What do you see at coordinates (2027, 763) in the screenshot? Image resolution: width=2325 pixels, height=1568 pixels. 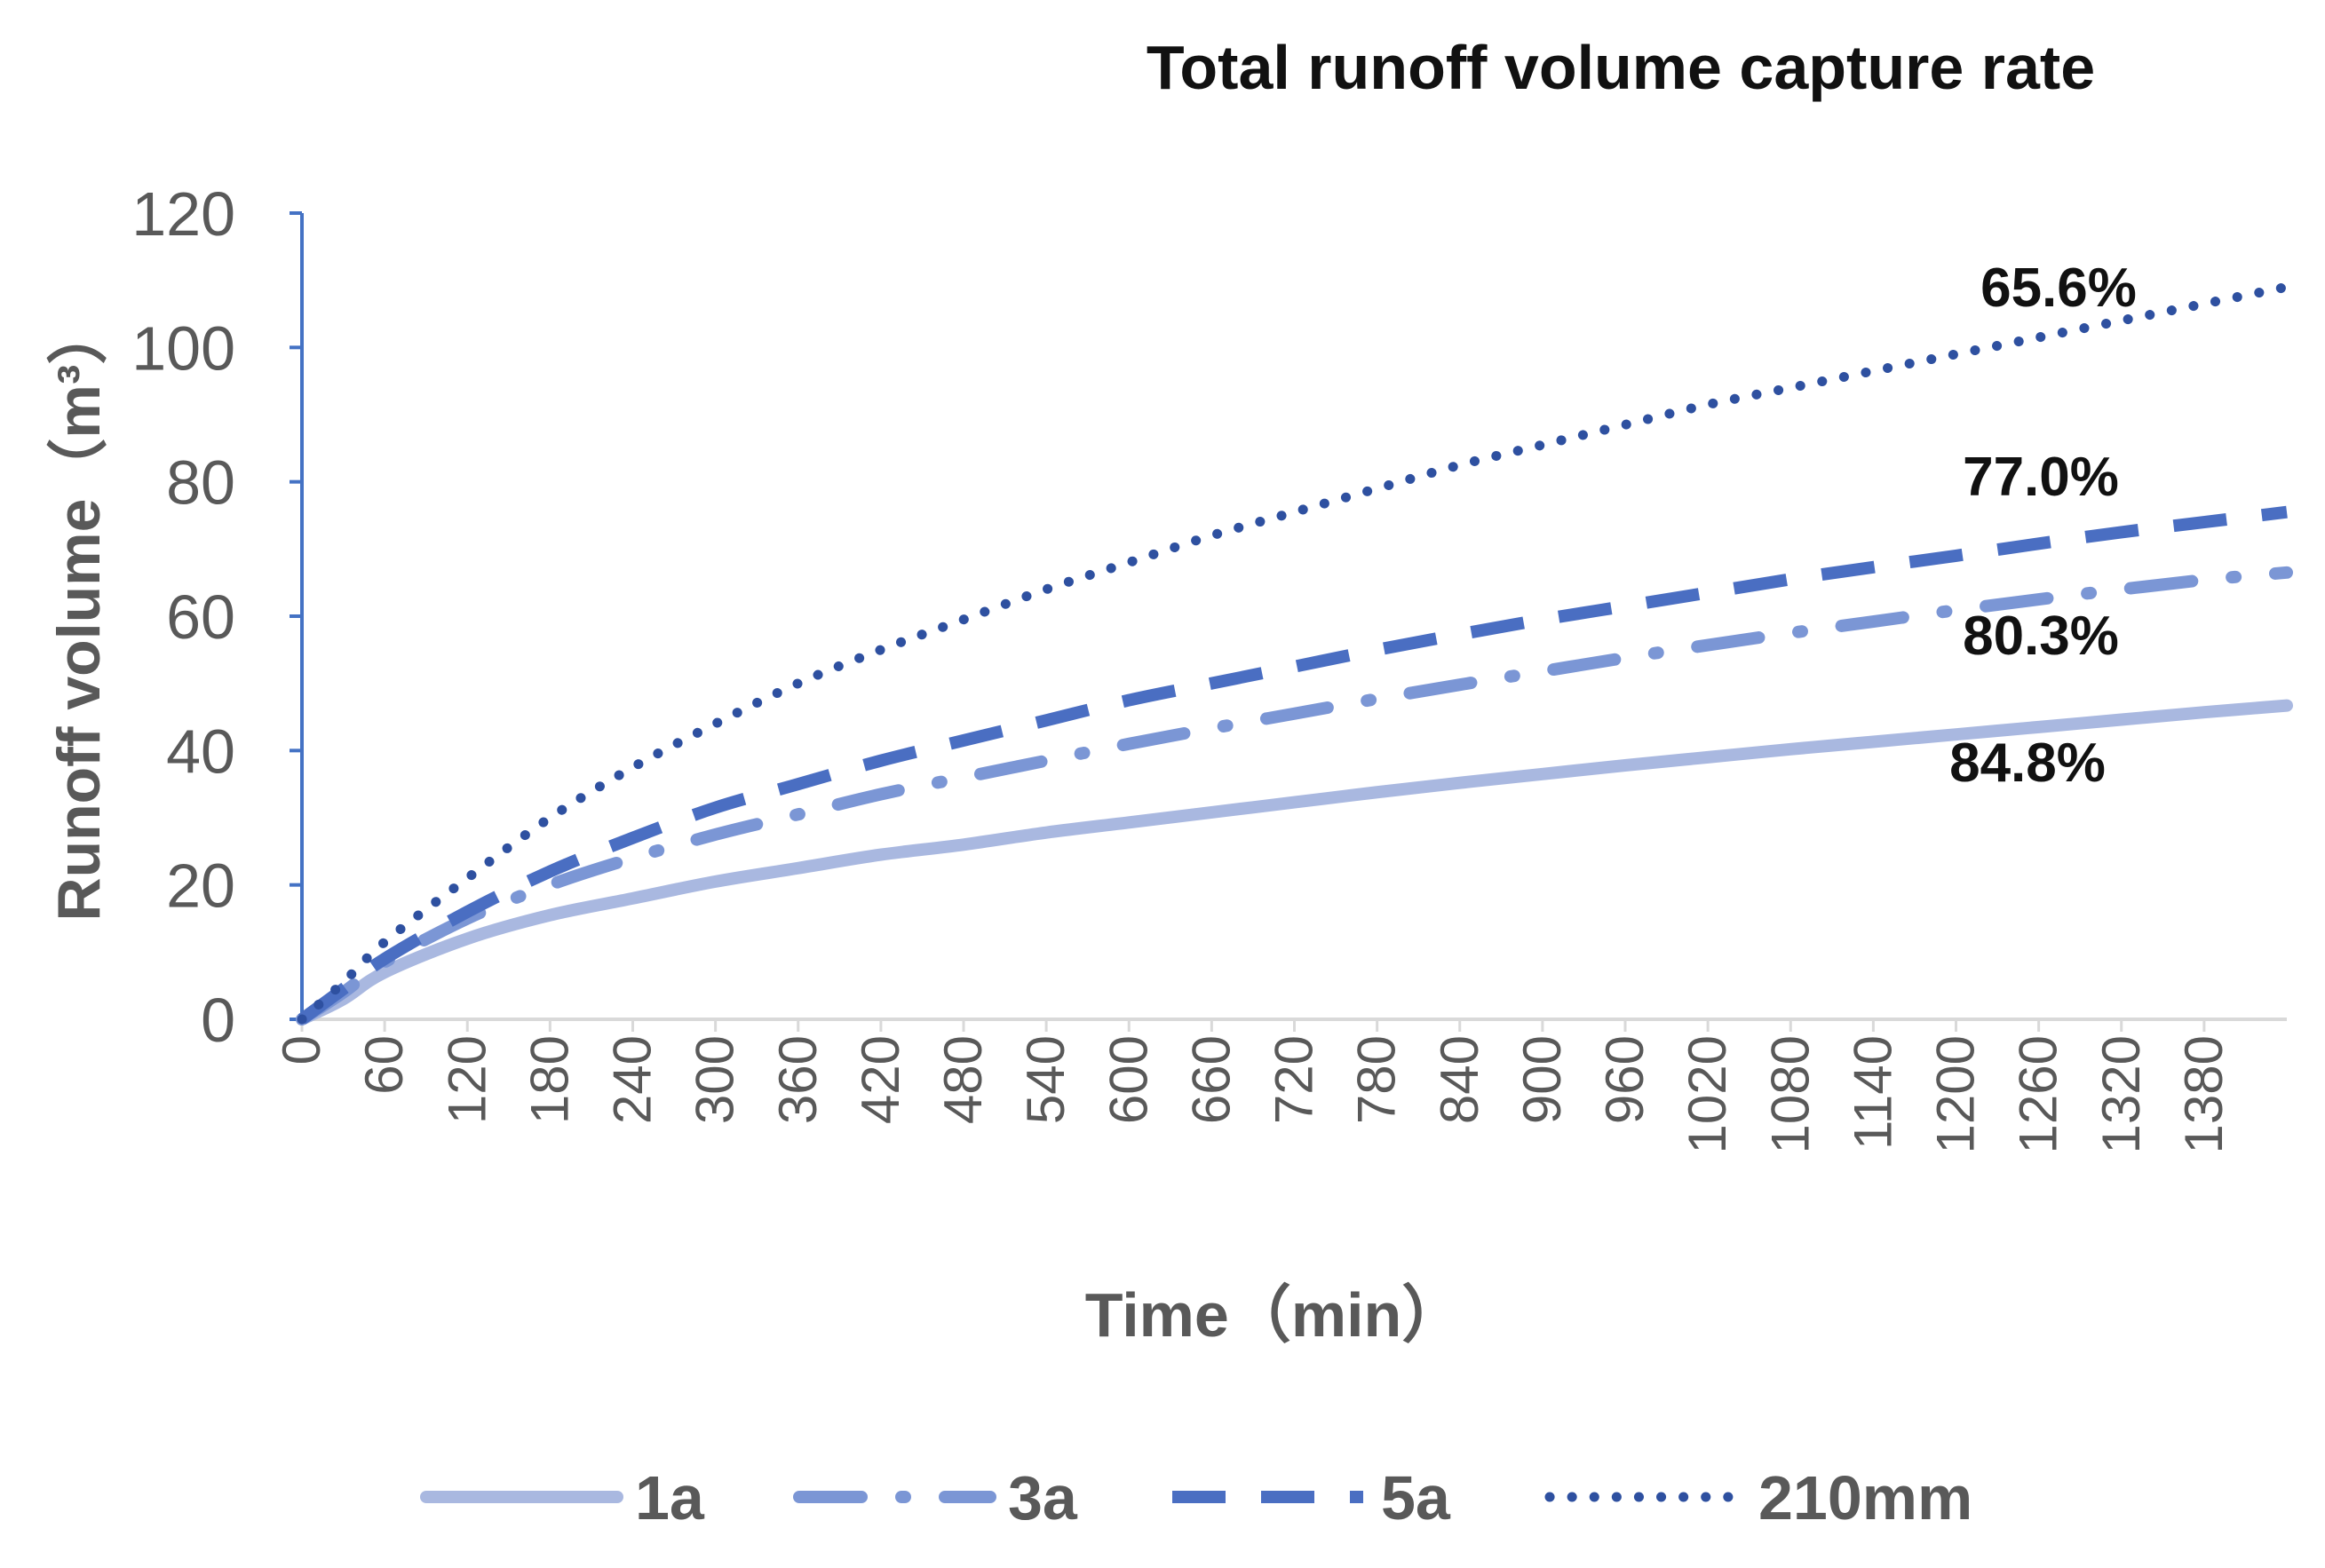 I see `annotation-label-1a: 84.8%` at bounding box center [2027, 763].